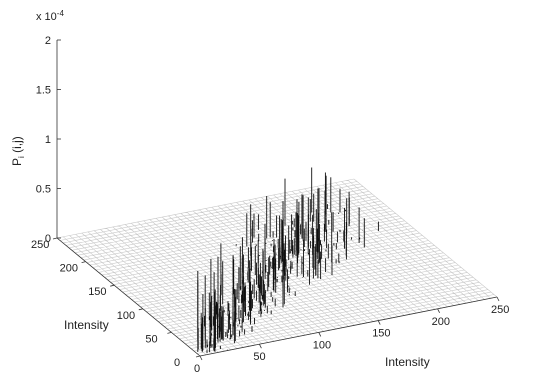 The width and height of the screenshot is (547, 374). I want to click on x-axis-line, so click(348, 326).